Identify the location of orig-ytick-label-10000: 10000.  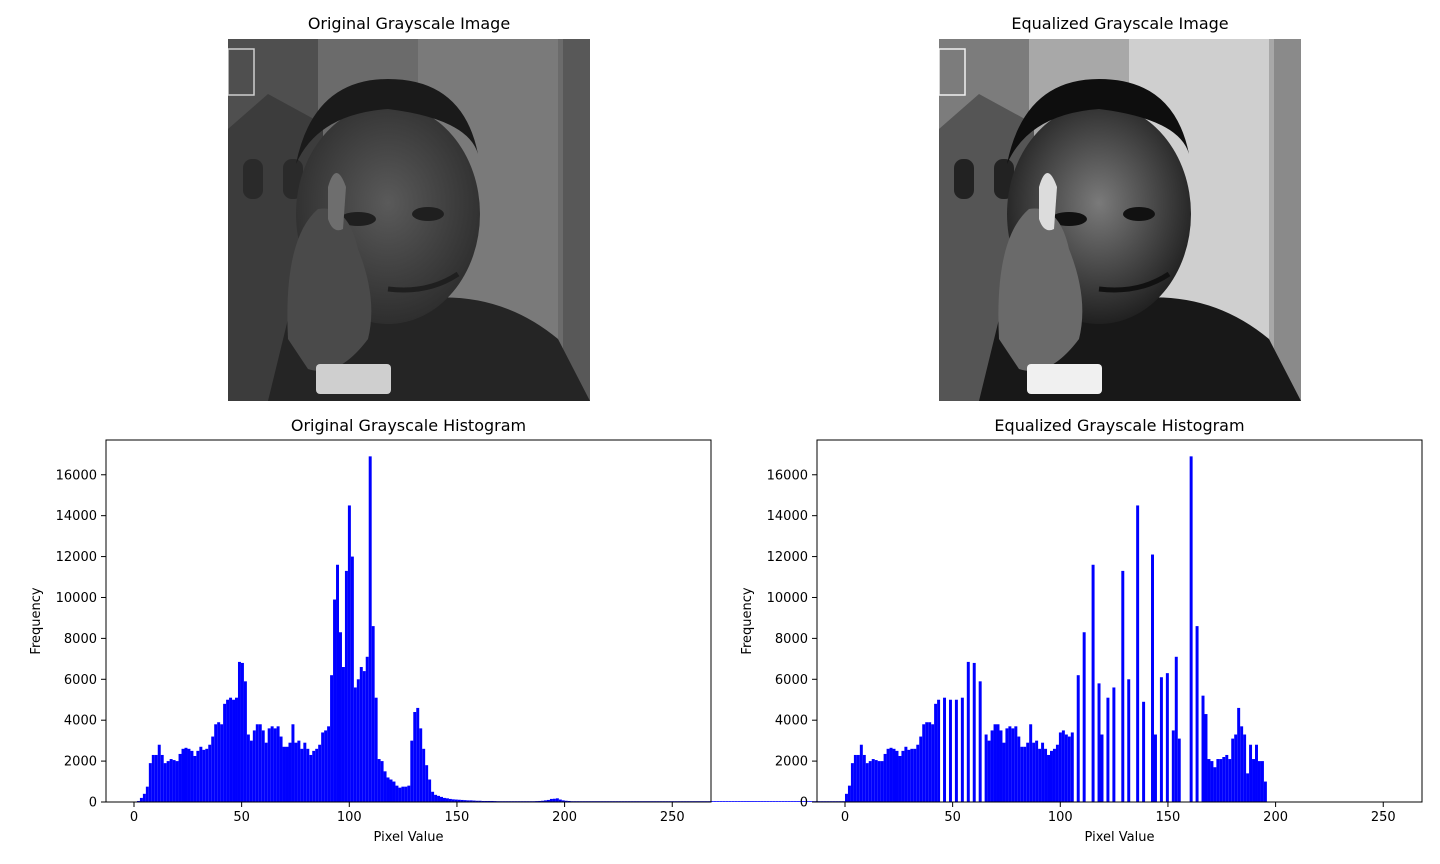
(76, 598).